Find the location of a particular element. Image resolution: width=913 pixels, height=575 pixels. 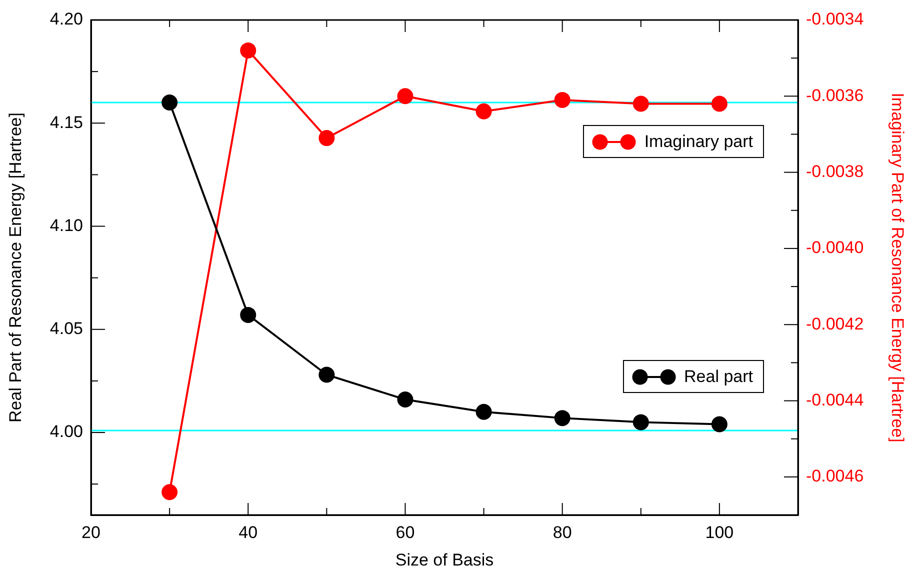

y2-tick-label: -0.0034 is located at coordinates (835, 19).